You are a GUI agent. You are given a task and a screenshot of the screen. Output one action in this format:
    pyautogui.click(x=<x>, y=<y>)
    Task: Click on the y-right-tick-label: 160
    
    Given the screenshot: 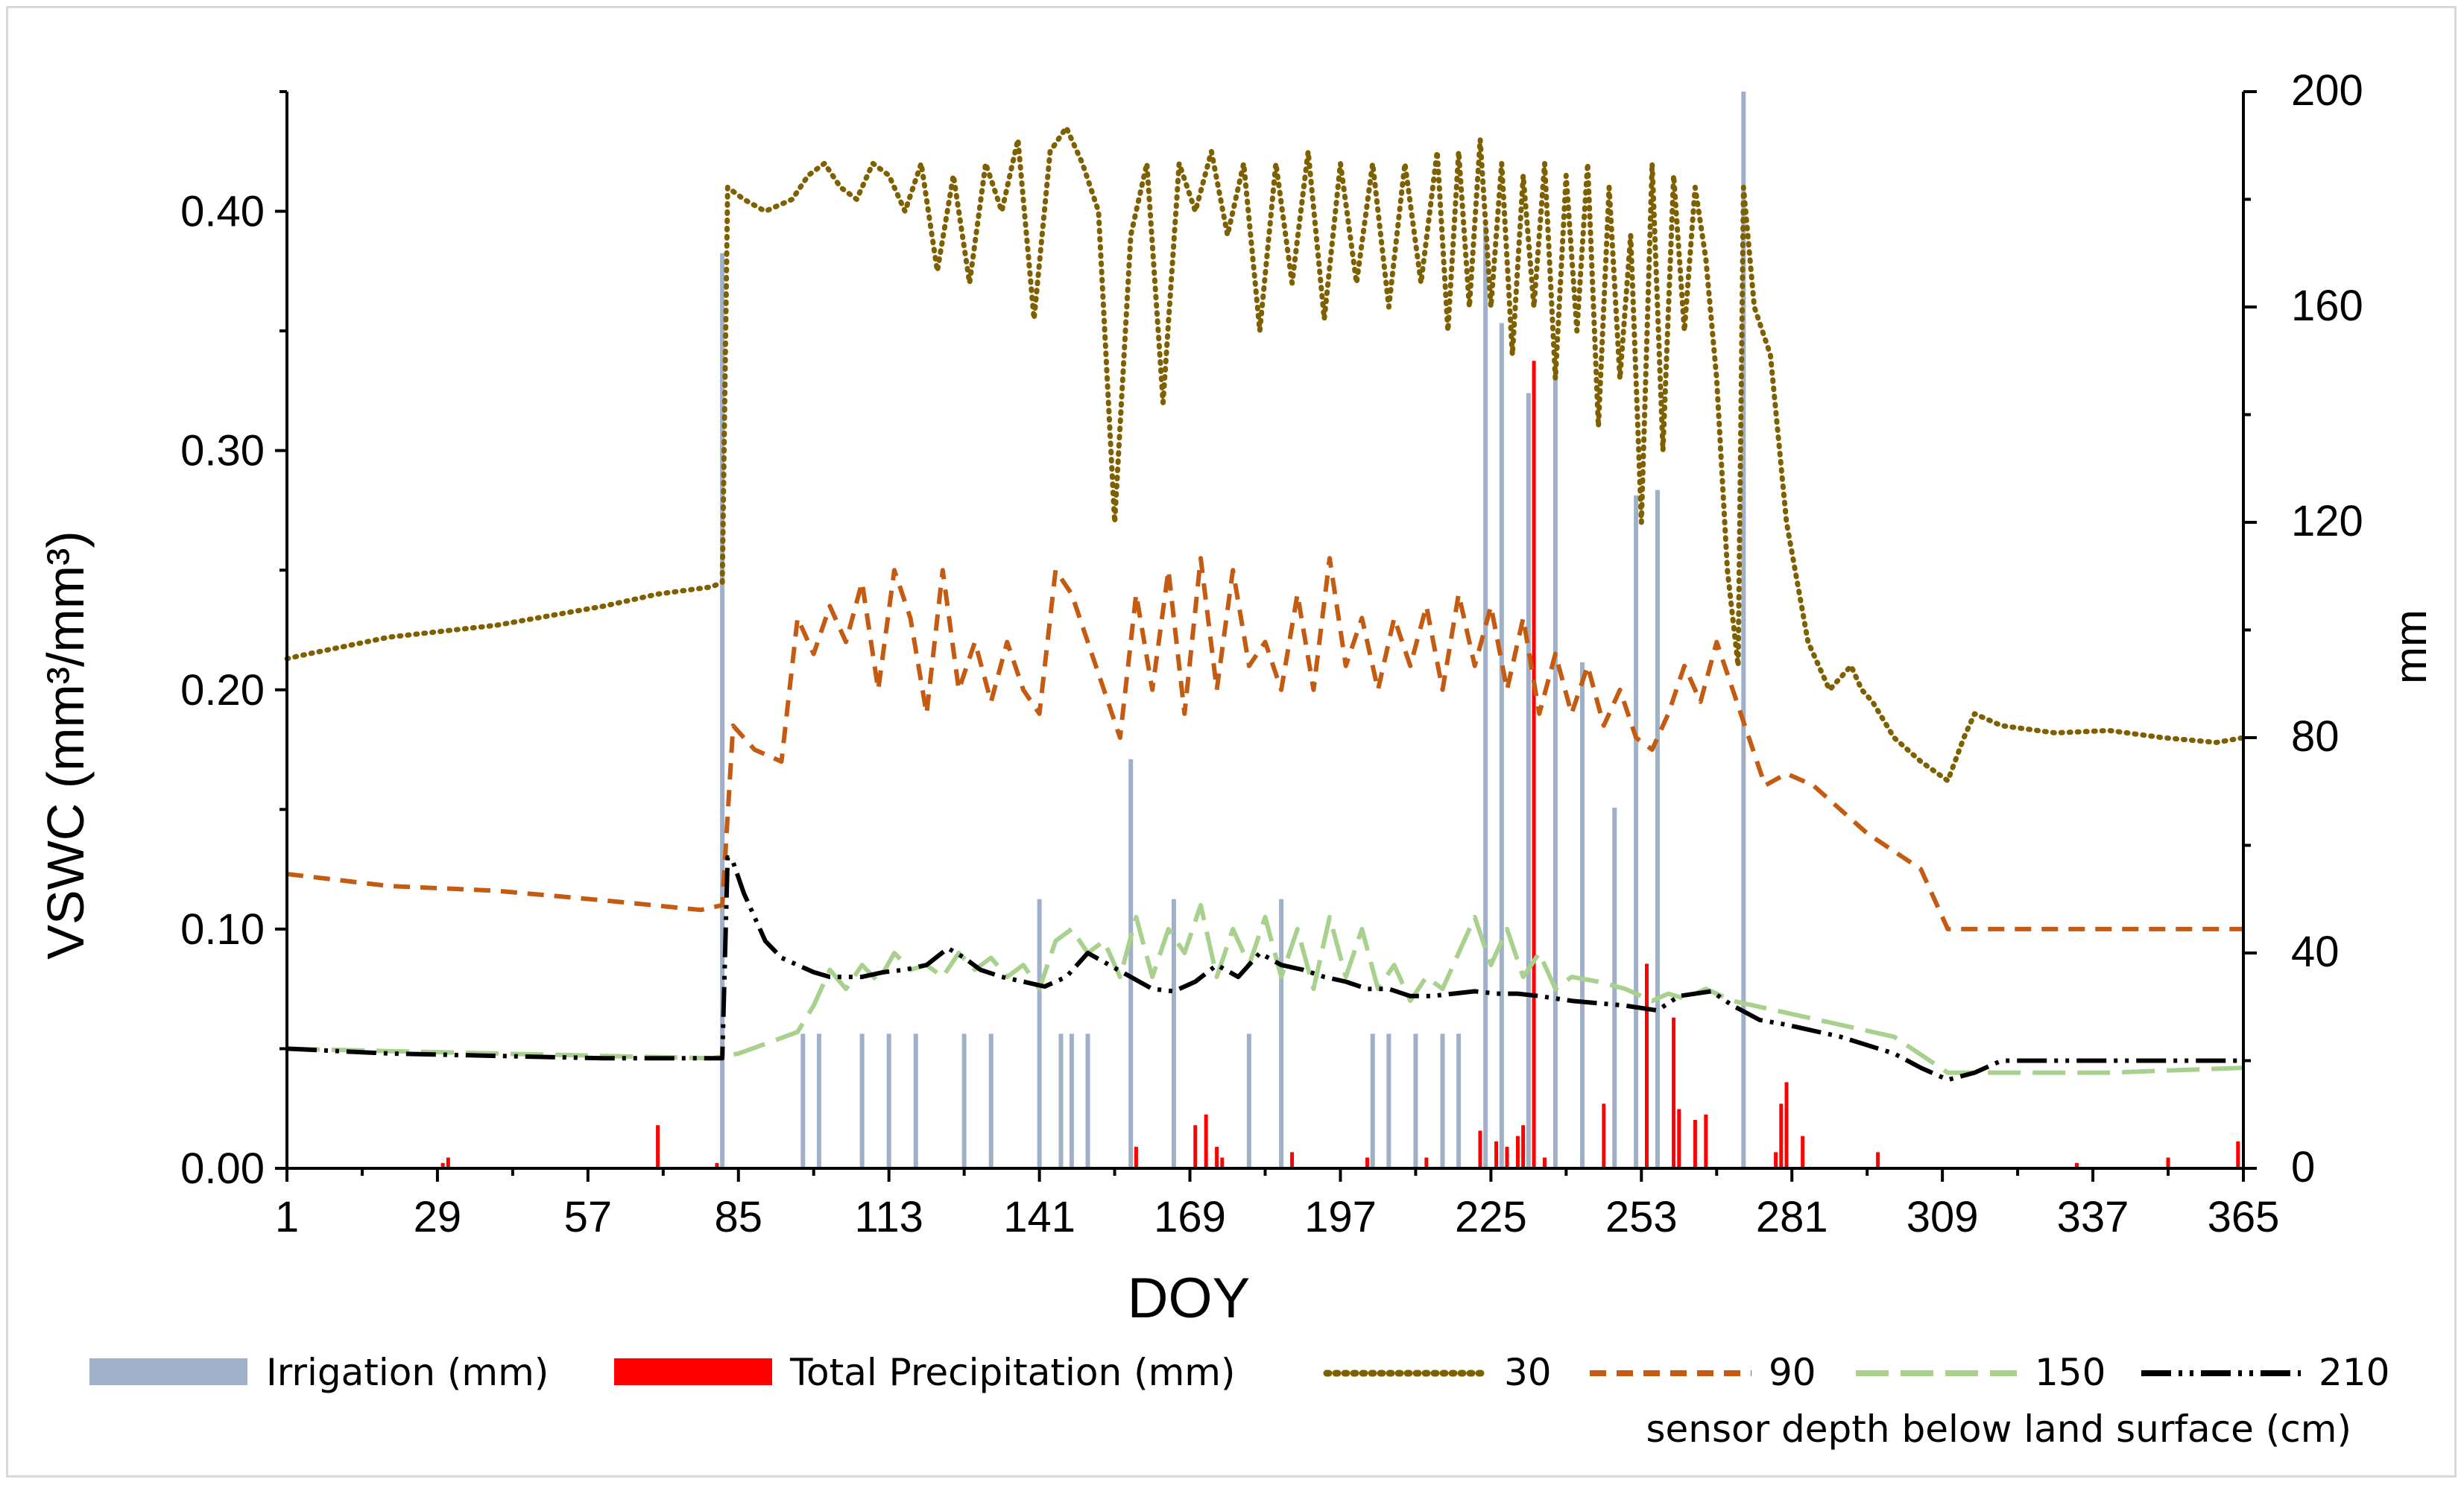 What is the action you would take?
    pyautogui.click(x=2327, y=306)
    